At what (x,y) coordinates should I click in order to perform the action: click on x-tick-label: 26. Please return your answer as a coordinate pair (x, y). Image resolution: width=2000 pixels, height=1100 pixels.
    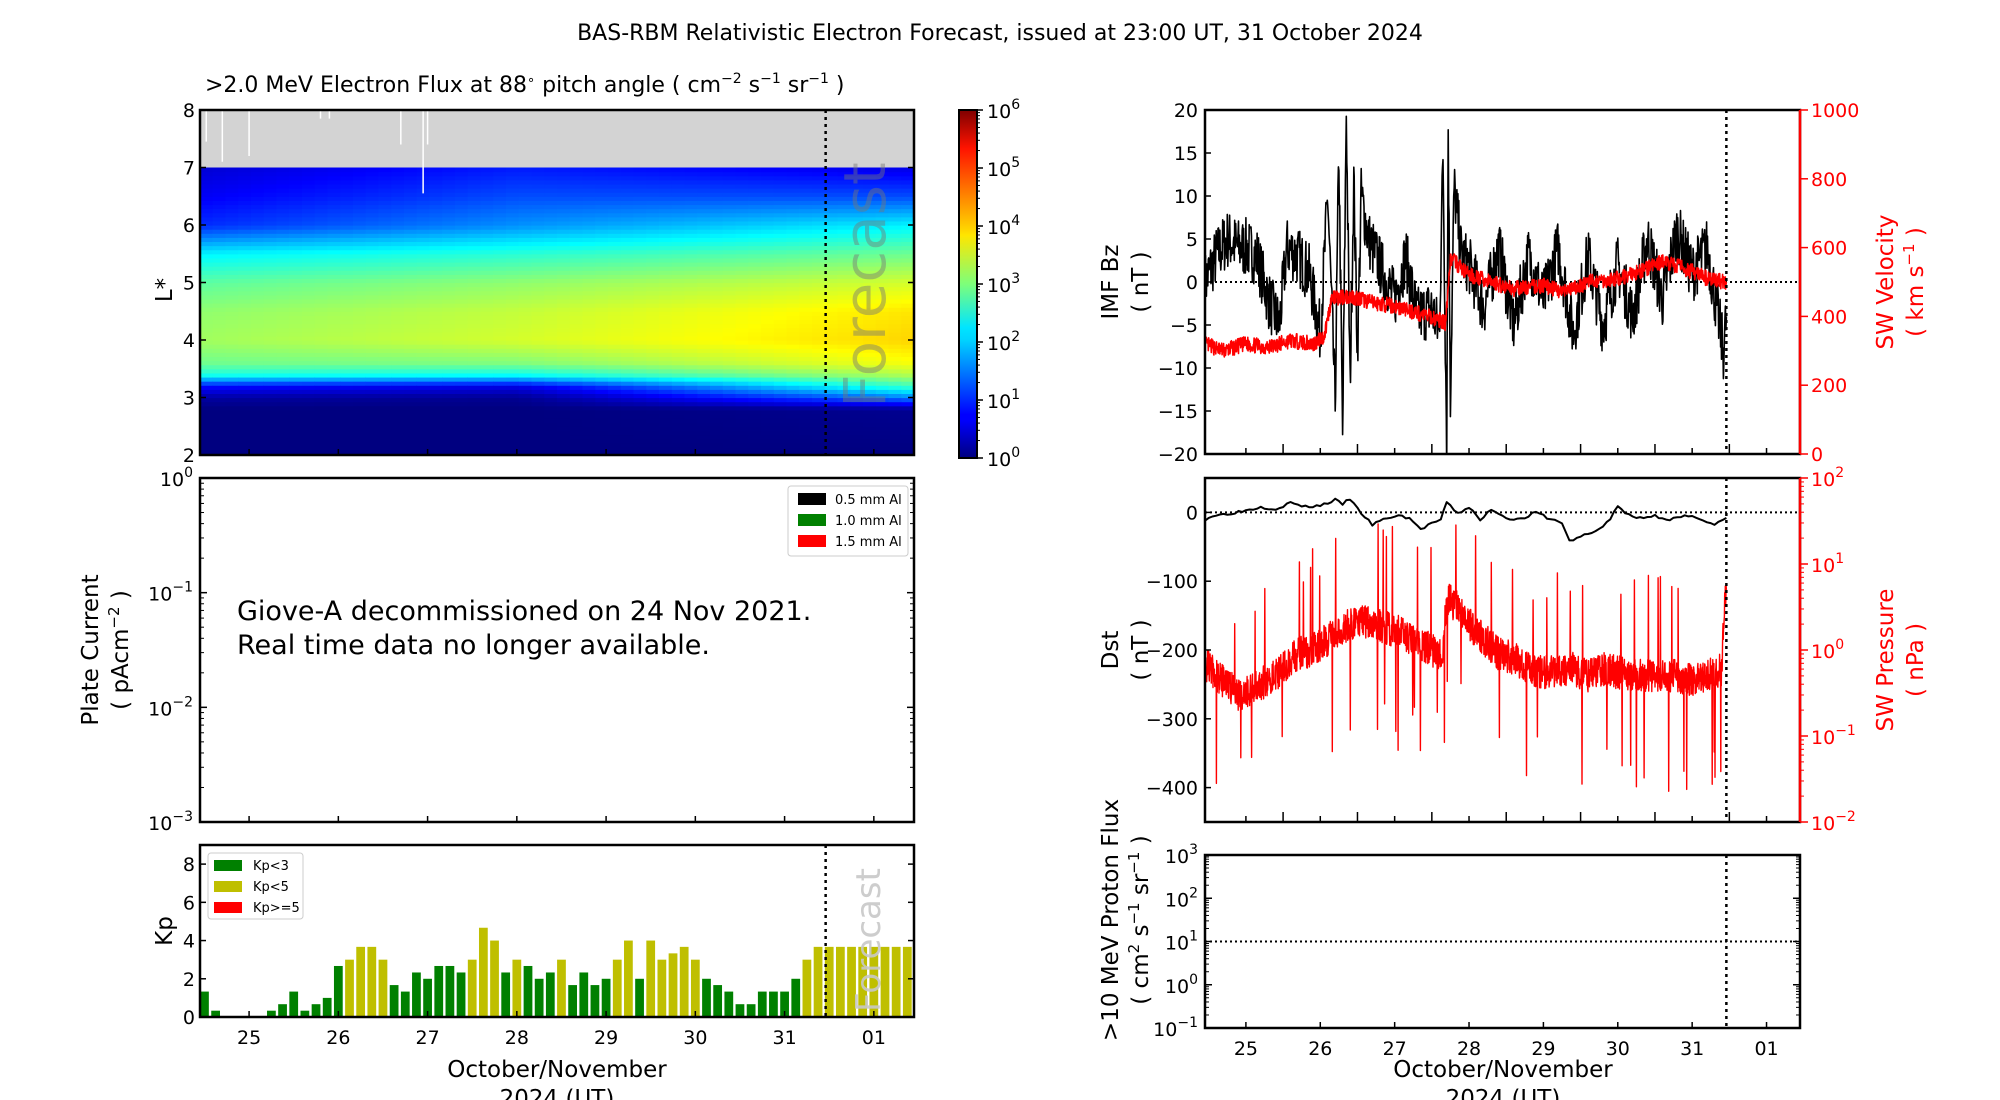
    Looking at the image, I should click on (338, 1038).